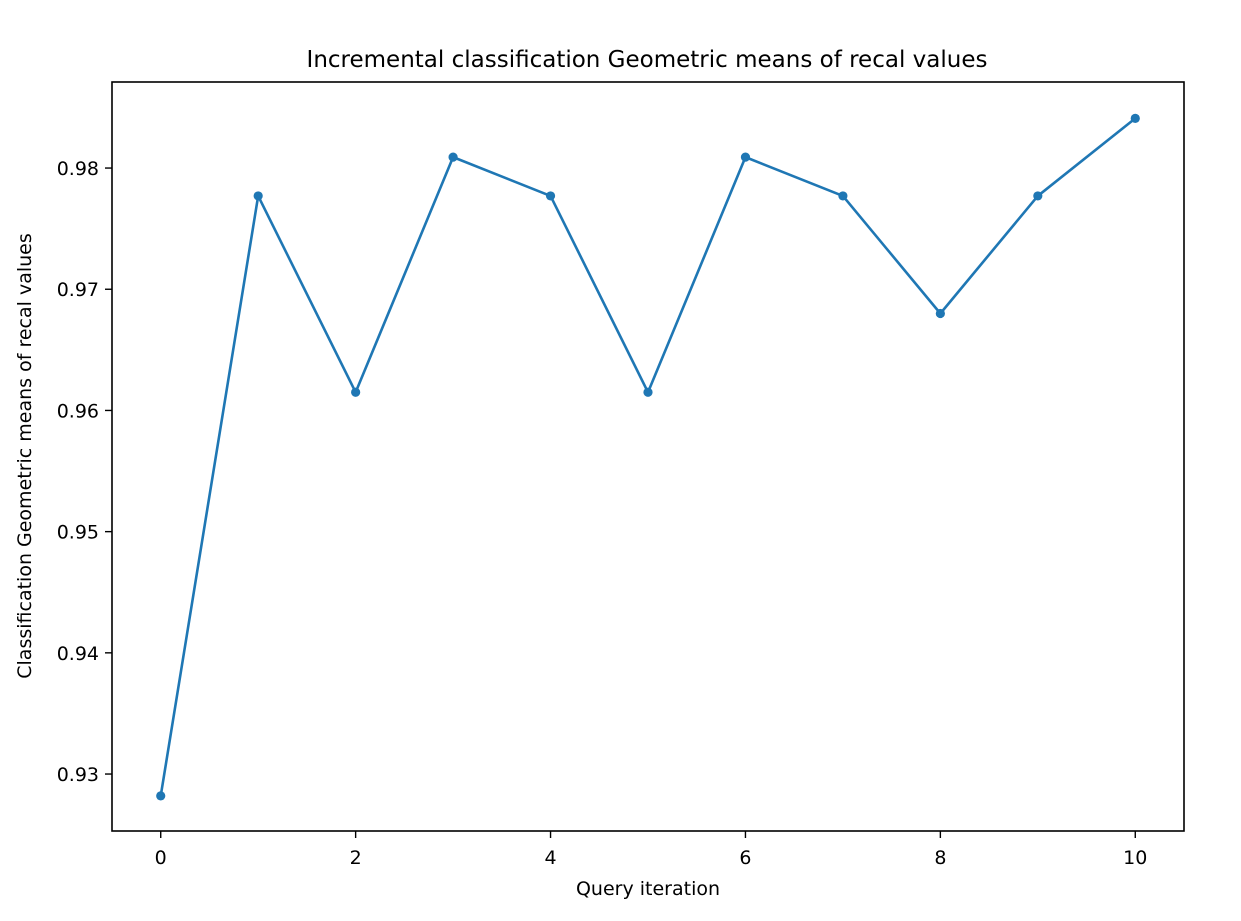 Image resolution: width=1241 pixels, height=921 pixels. What do you see at coordinates (78, 290) in the screenshot?
I see `y-tick-label: 0.97` at bounding box center [78, 290].